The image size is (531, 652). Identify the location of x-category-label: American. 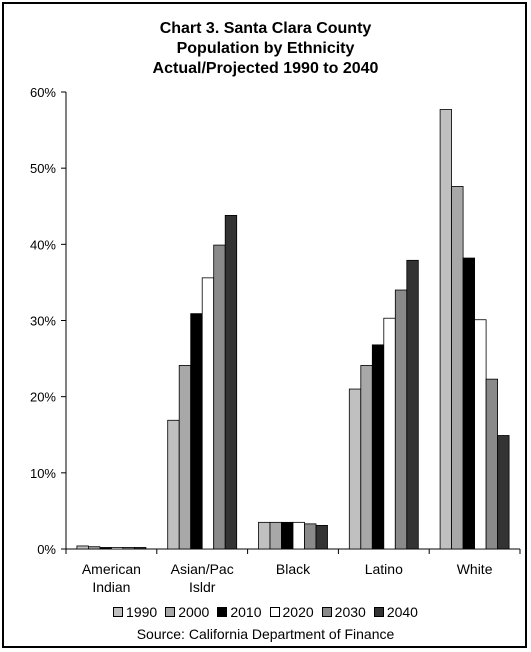
(111, 569).